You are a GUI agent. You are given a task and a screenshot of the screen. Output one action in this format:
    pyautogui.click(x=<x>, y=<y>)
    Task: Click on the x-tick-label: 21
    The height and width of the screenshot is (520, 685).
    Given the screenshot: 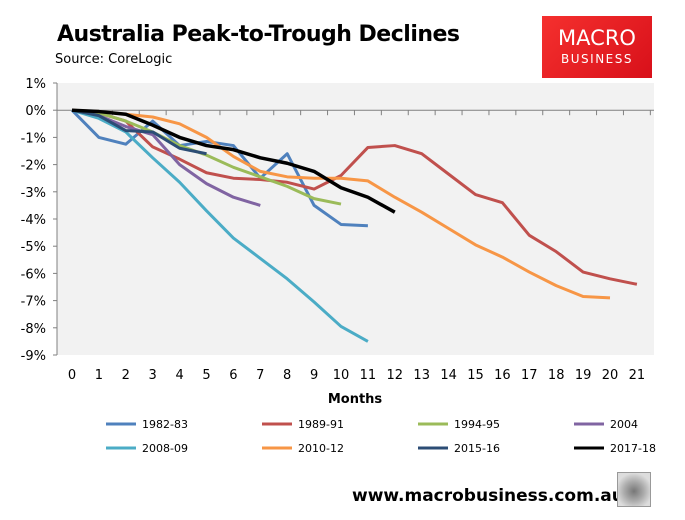 What is the action you would take?
    pyautogui.click(x=637, y=375)
    